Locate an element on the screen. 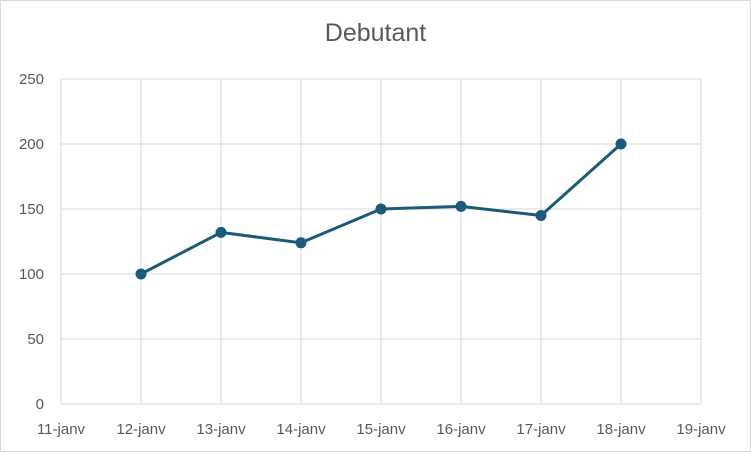 This screenshot has height=453, width=751. chart-title: Debutant is located at coordinates (375, 33).